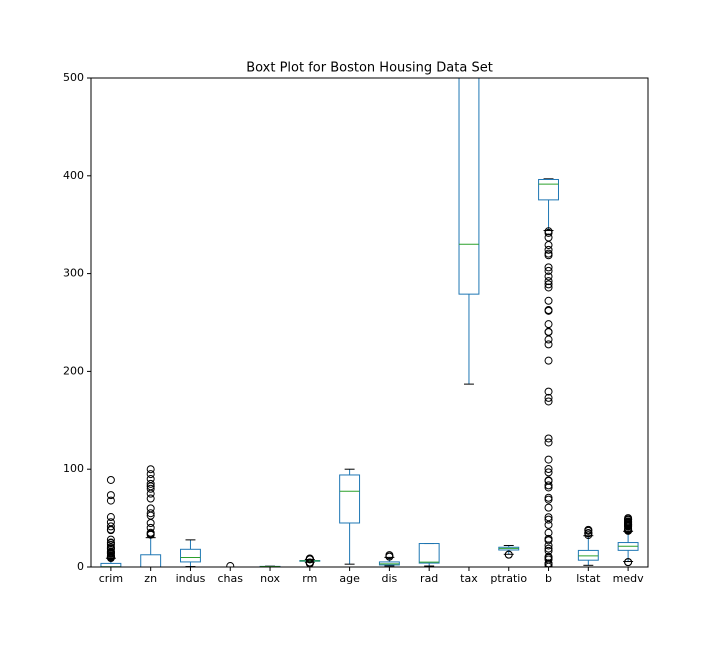 The width and height of the screenshot is (720, 652). What do you see at coordinates (73, 175) in the screenshot?
I see `y-tick-label: 400` at bounding box center [73, 175].